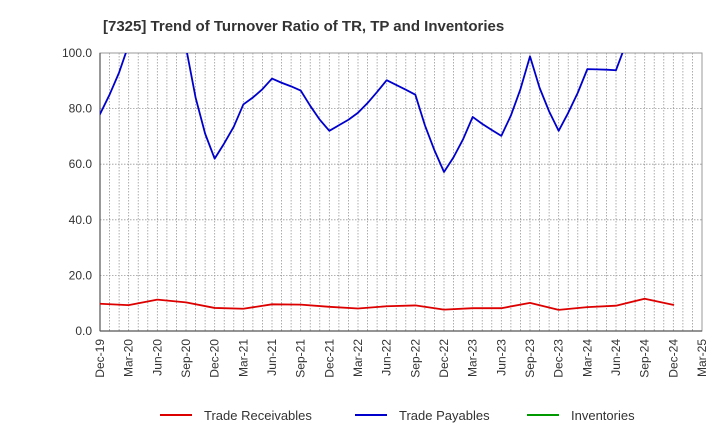  I want to click on x-tick-label: Mar-21, so click(243, 358).